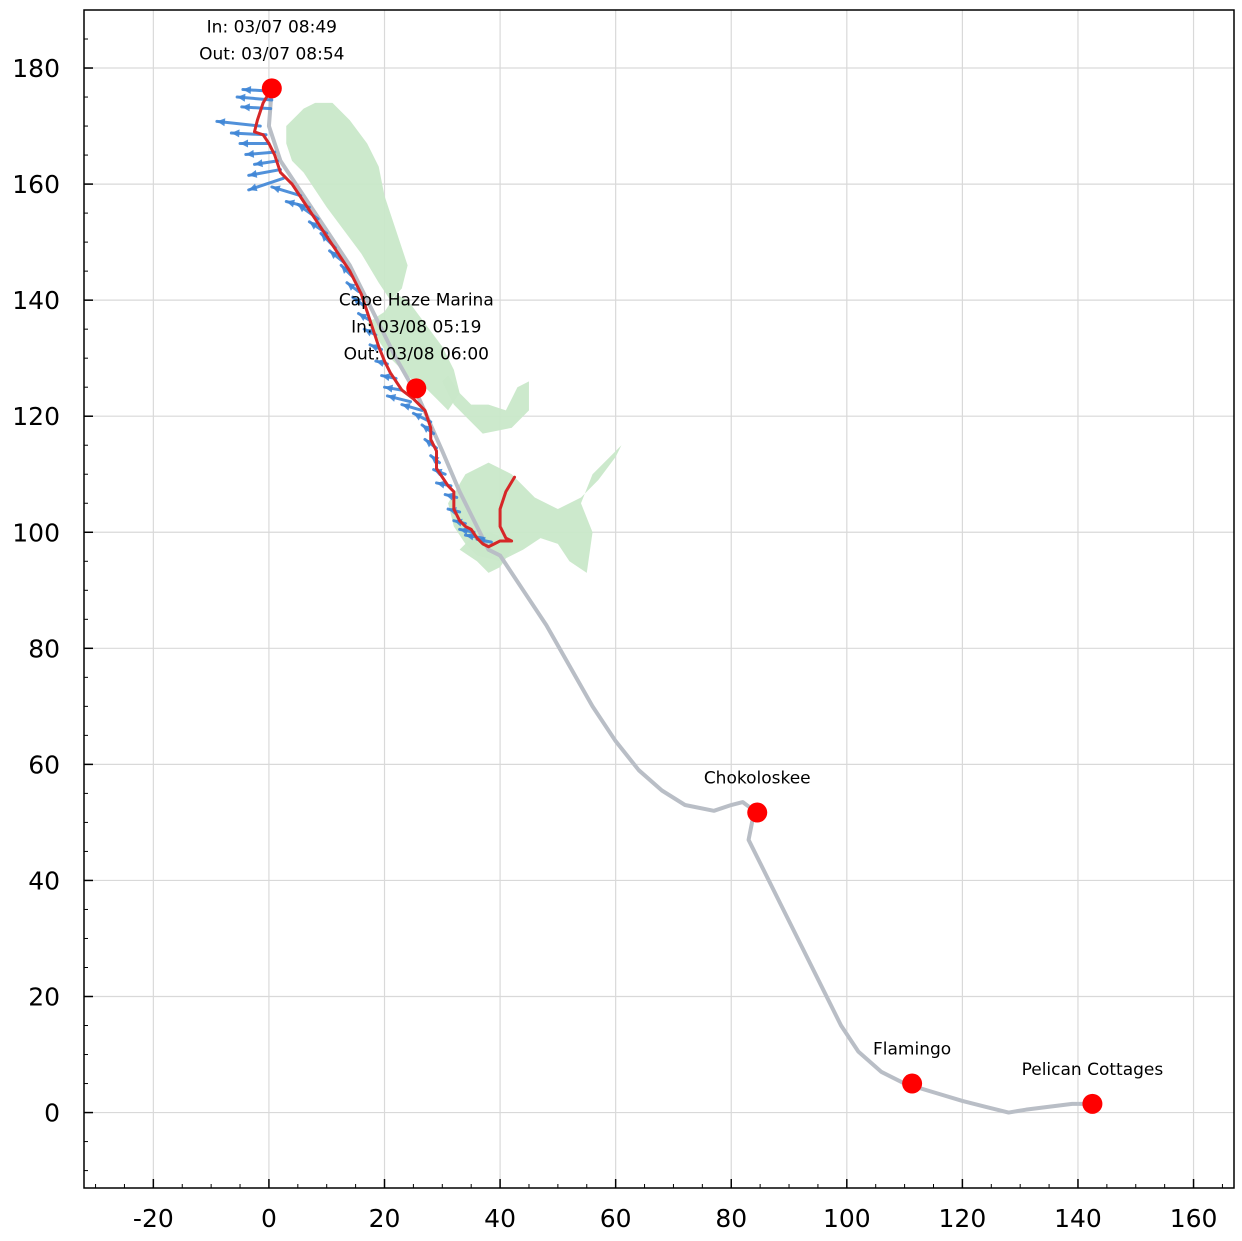 The image size is (1242, 1241). What do you see at coordinates (757, 779) in the screenshot?
I see `stop-label: Chokoloskee` at bounding box center [757, 779].